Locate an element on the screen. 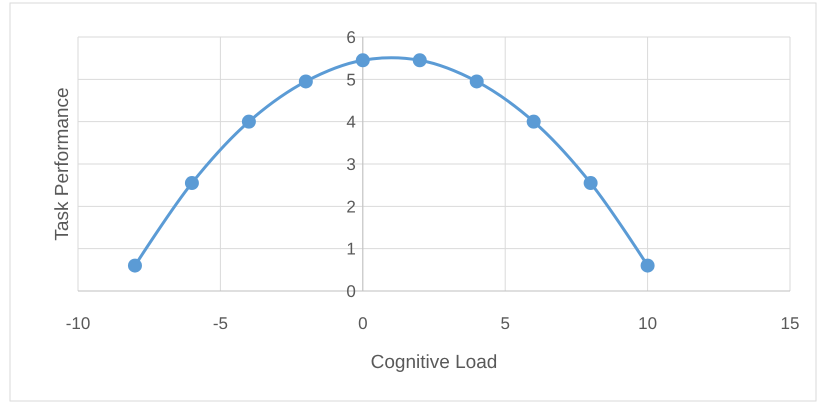  x-axis-title: Cognitive Load is located at coordinates (434, 362).